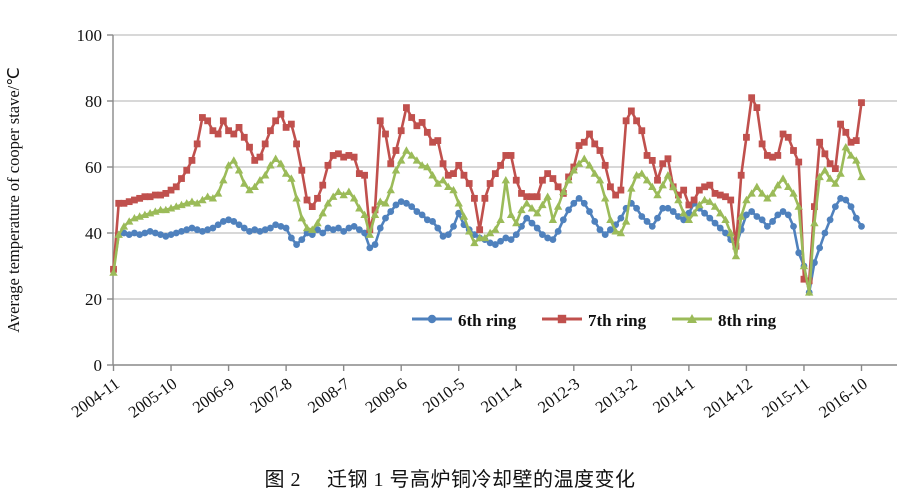  Describe the element at coordinates (481, 480) in the screenshot. I see `figure-caption-text: 迁钢 1 号高炉铜冷却壁的温度变化` at that location.